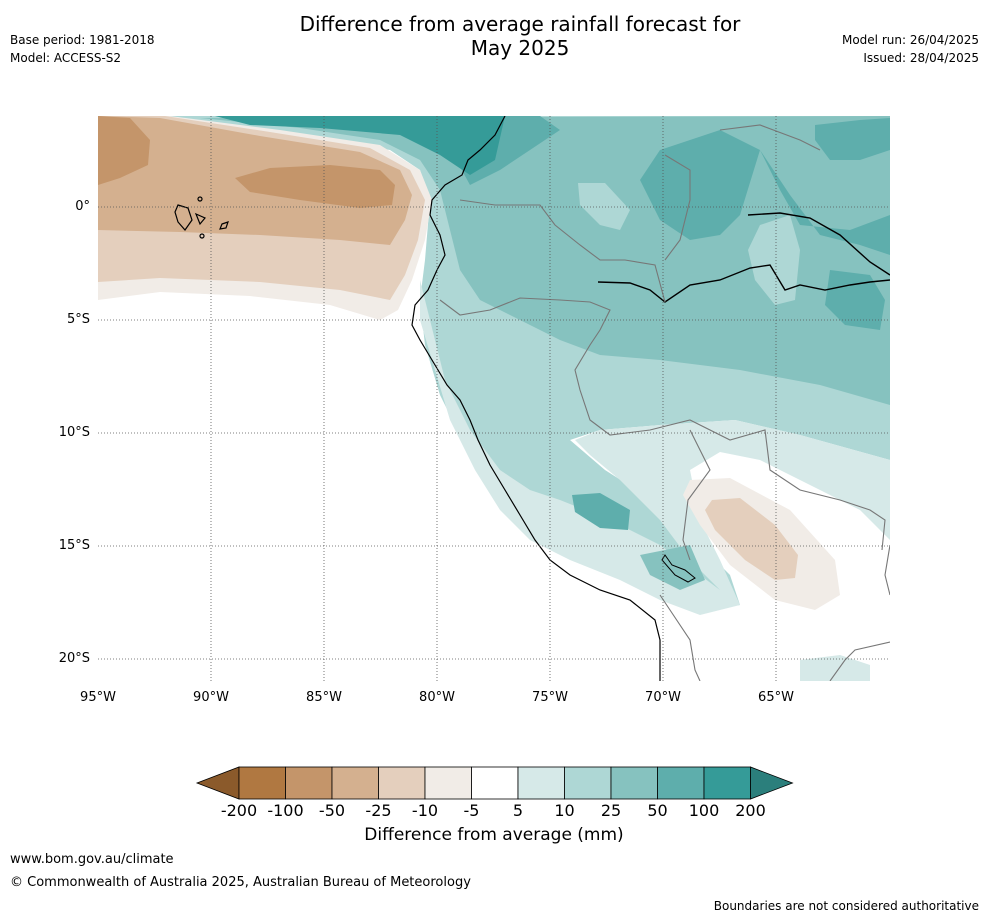 This screenshot has height=919, width=988. Describe the element at coordinates (425, 810) in the screenshot. I see `colorbar-tick-label: -10` at that location.